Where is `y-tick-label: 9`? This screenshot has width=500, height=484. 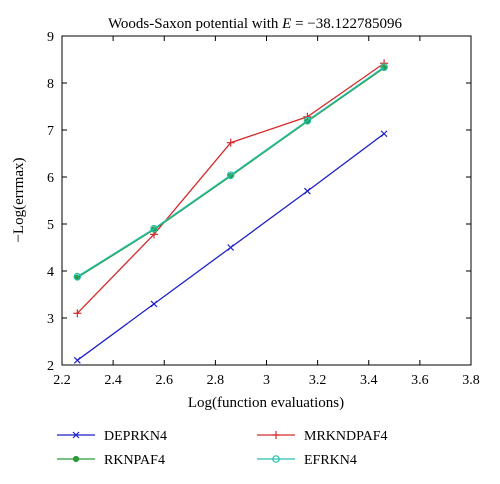 y-tick-label: 9 is located at coordinates (50, 37).